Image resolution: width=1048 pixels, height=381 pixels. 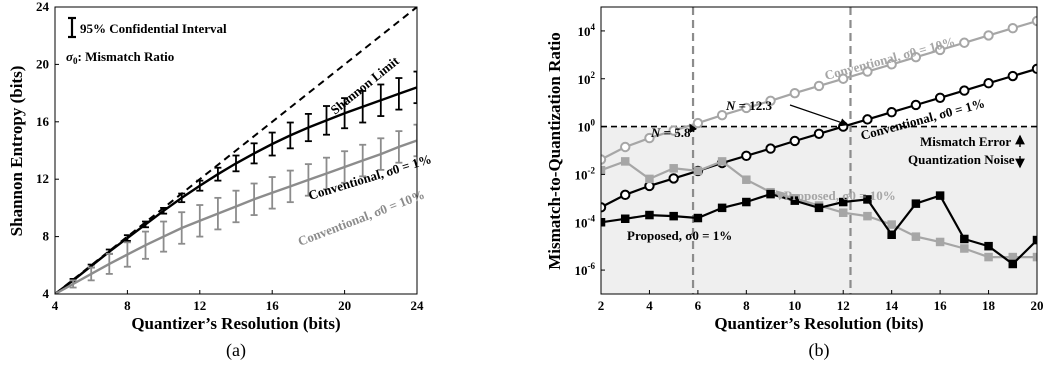 What do you see at coordinates (46, 293) in the screenshot?
I see `y-tick-label: 4` at bounding box center [46, 293].